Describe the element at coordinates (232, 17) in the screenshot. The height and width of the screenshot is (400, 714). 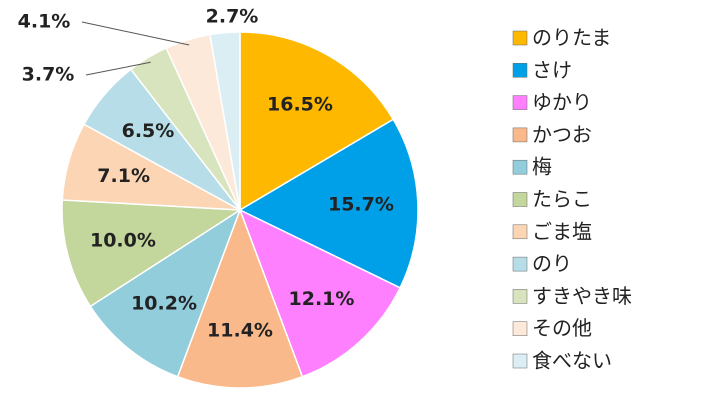
I see `data-label: 2.7%` at that location.